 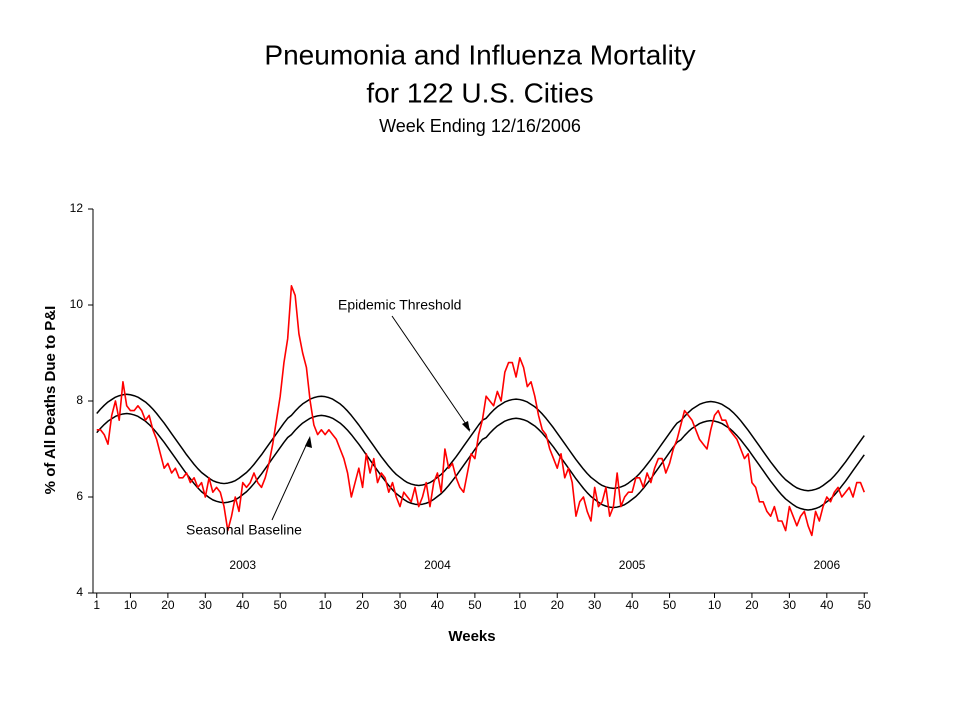 What do you see at coordinates (50, 400) in the screenshot?
I see `y-axis-title: % of All Deaths Due to P&I` at bounding box center [50, 400].